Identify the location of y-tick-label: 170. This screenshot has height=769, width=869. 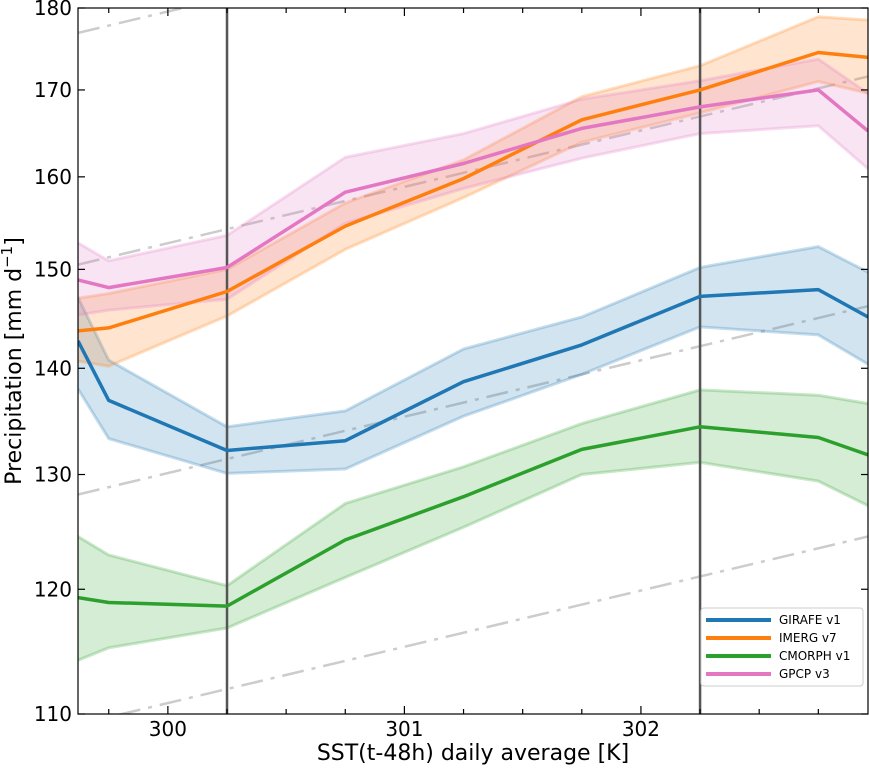
(53, 90).